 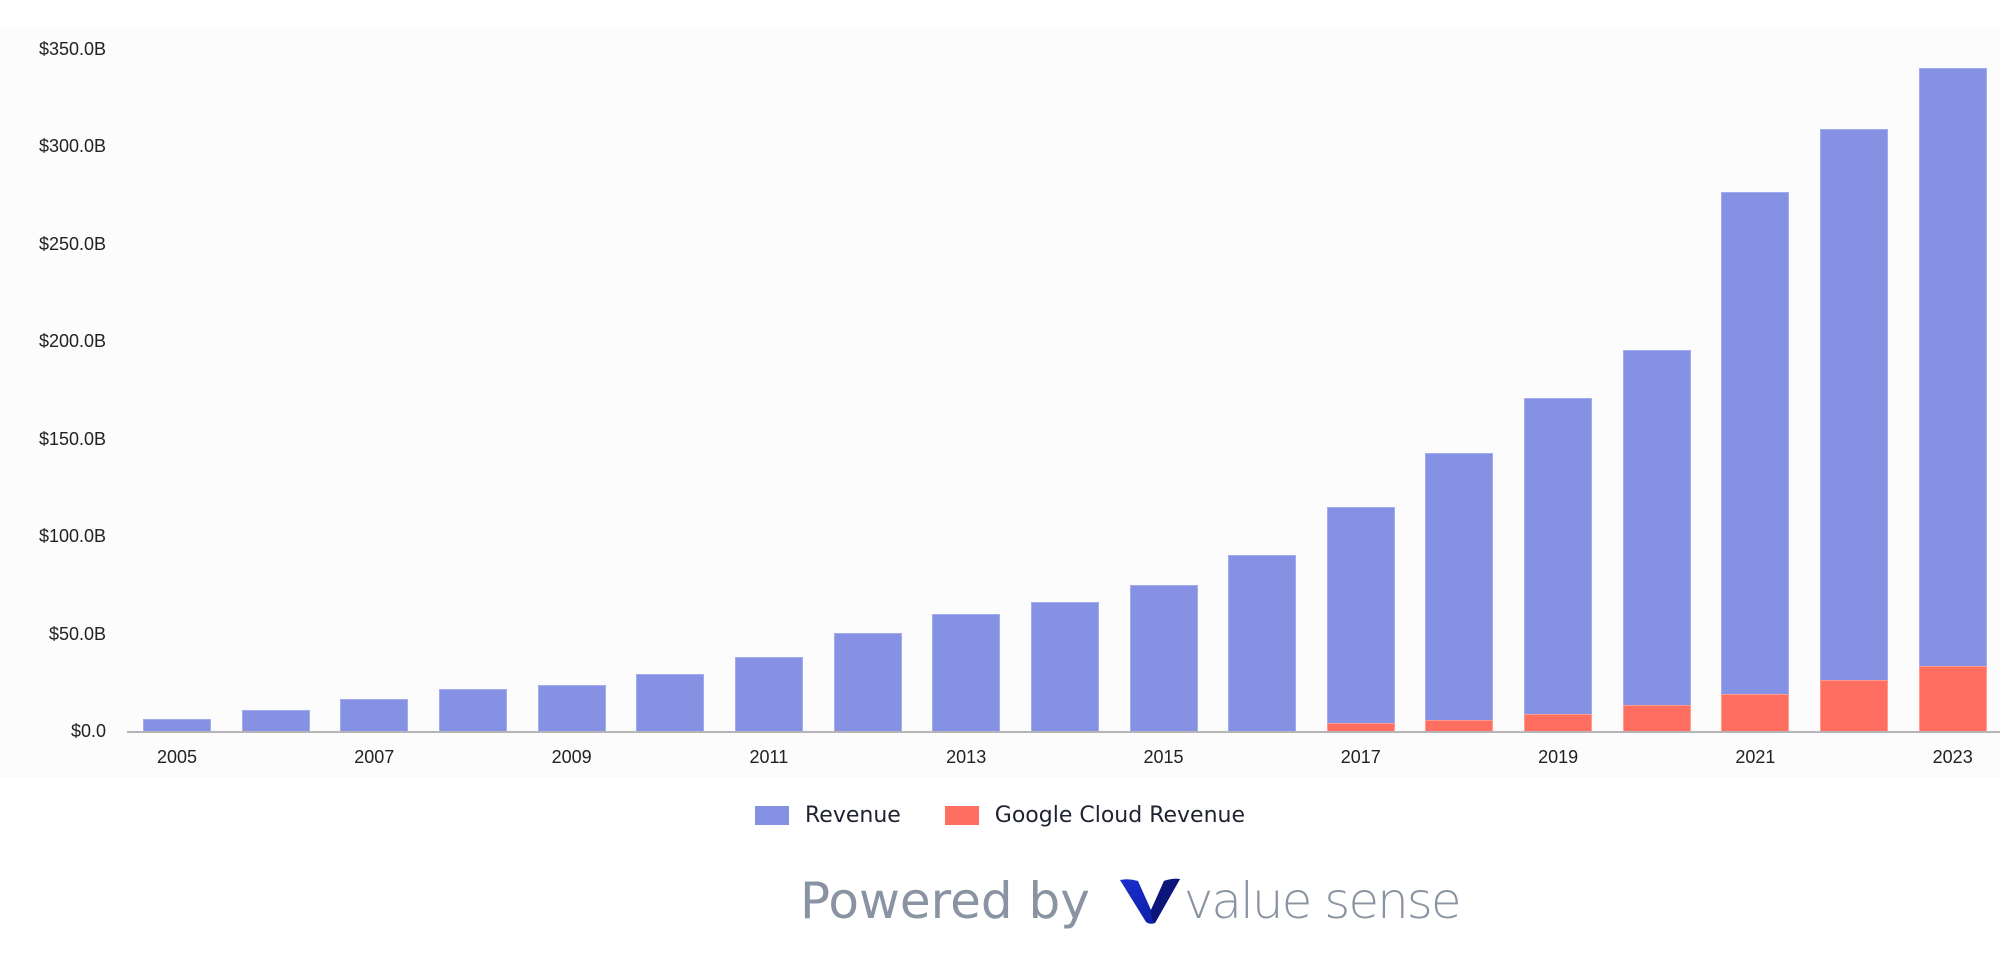 I want to click on bar-2018, so click(x=1459, y=592).